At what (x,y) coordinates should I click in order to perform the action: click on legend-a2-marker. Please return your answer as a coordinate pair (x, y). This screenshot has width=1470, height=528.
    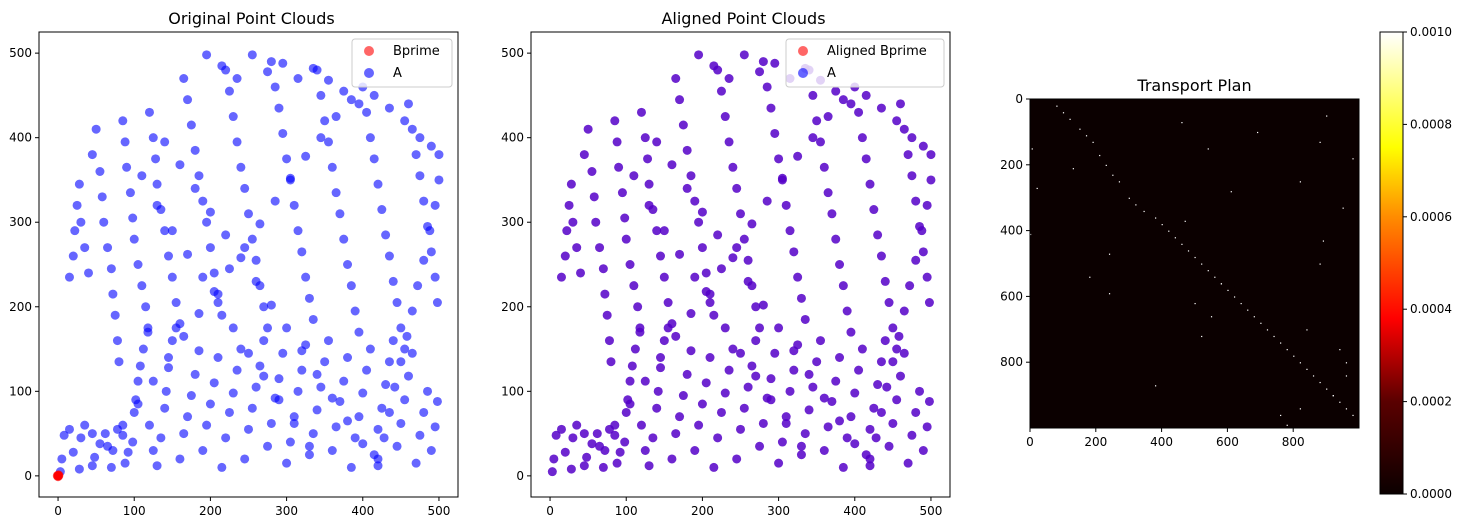
    Looking at the image, I should click on (803, 73).